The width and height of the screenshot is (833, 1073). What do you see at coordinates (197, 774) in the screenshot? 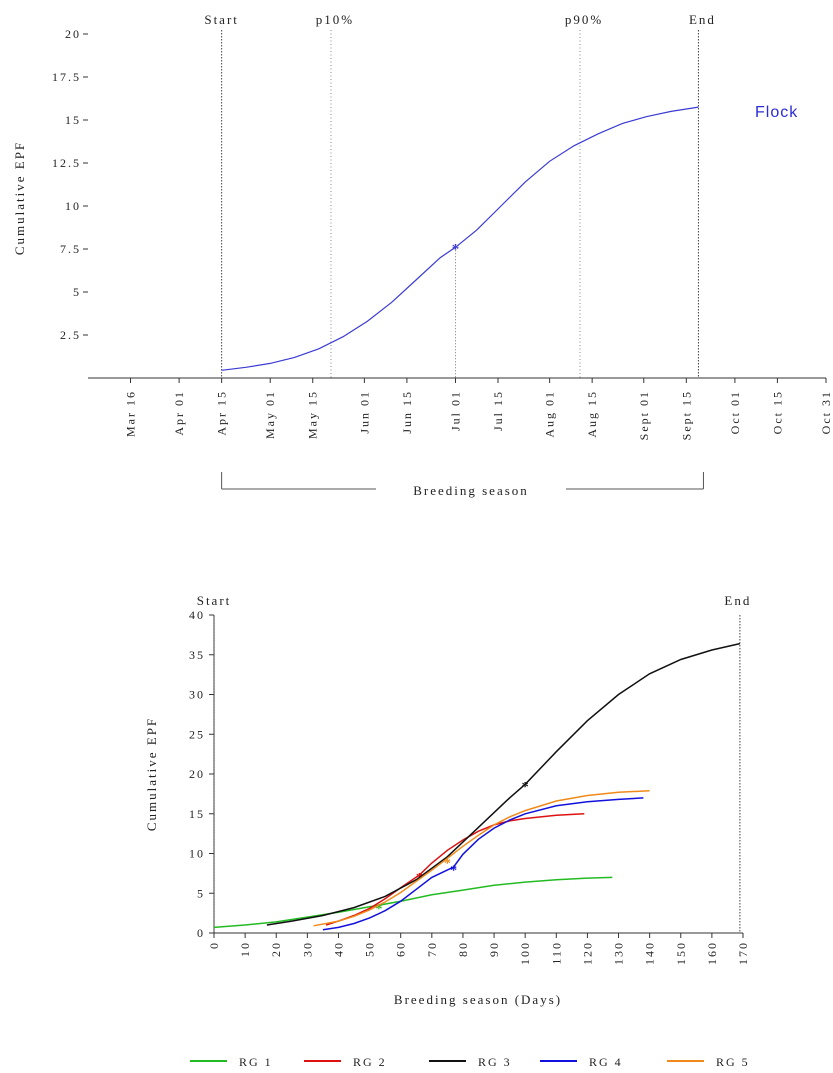
I see `chart2-y-tick-label: 20` at bounding box center [197, 774].